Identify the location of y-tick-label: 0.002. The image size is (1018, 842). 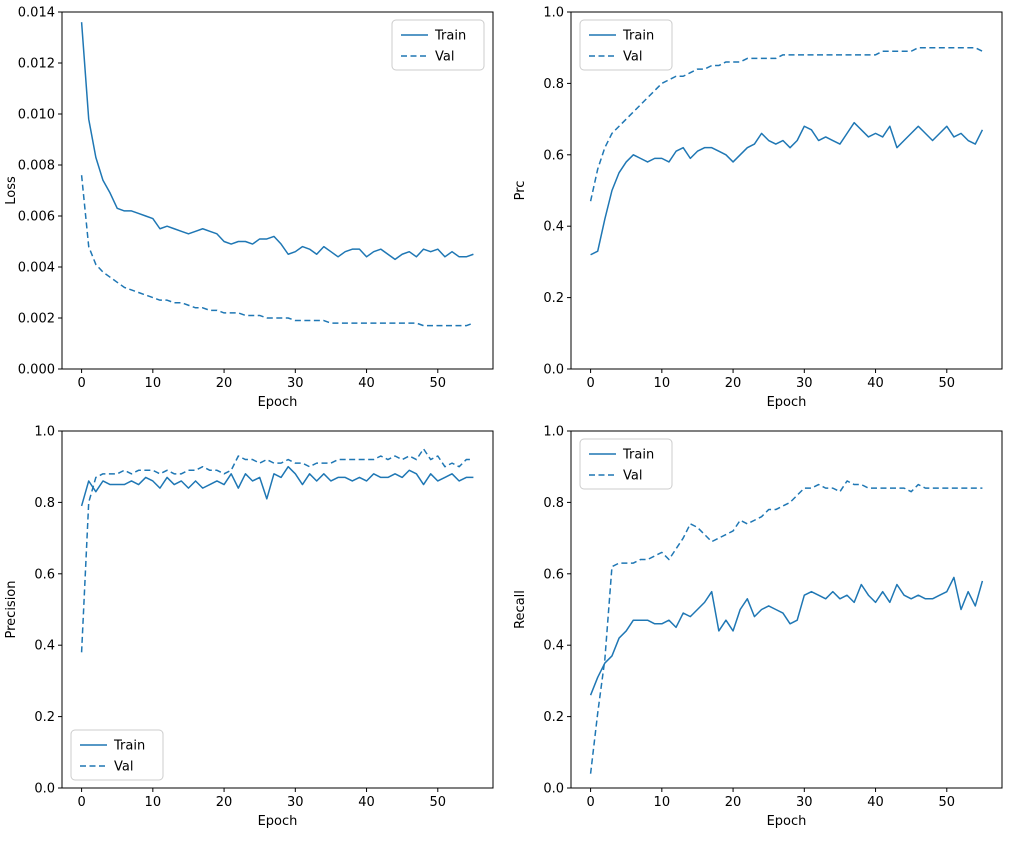
(36, 319).